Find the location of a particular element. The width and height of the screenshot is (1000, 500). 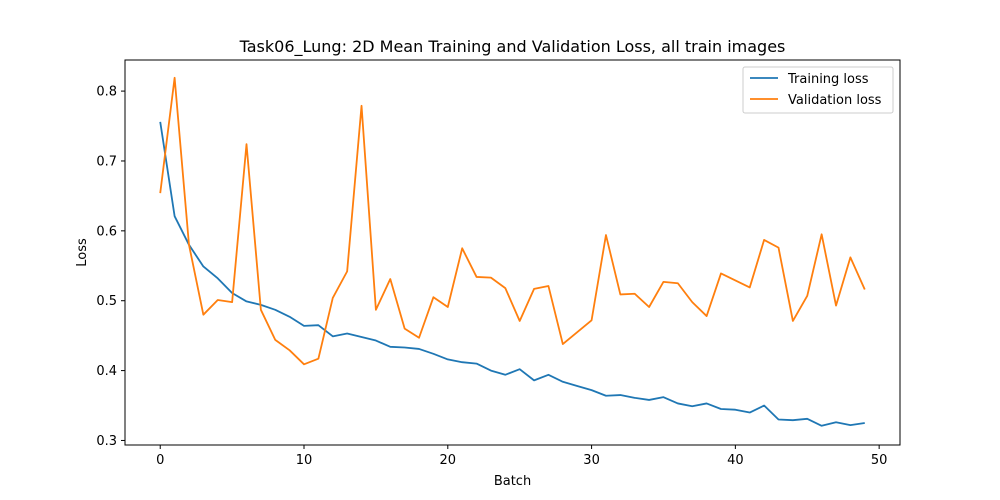

x-tick-label: 20 is located at coordinates (448, 460).